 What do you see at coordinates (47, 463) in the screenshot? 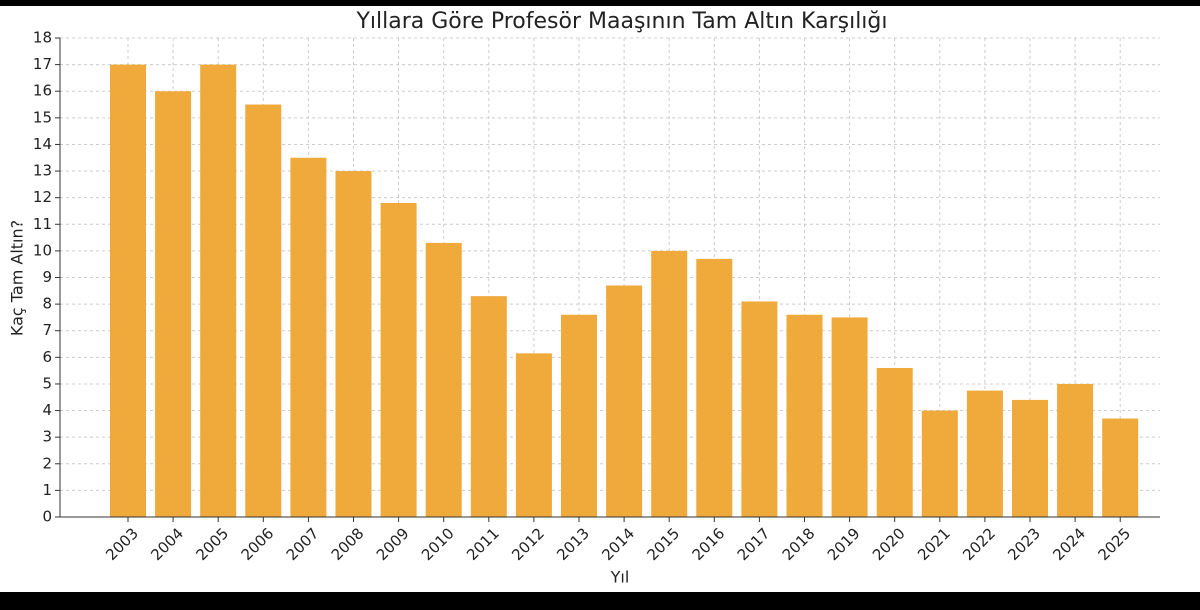
I see `y-tick-label: 2` at bounding box center [47, 463].